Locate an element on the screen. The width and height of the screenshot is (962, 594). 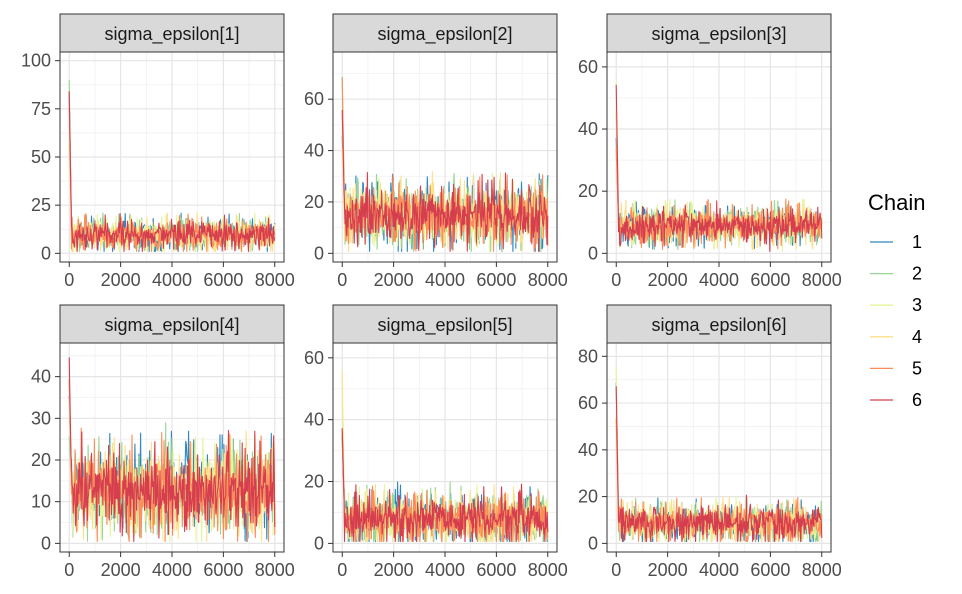
panel-5: sigma_epsilon[5] 0 2000 4000 6000 8000 0 20 40 60 is located at coordinates (436, 442).